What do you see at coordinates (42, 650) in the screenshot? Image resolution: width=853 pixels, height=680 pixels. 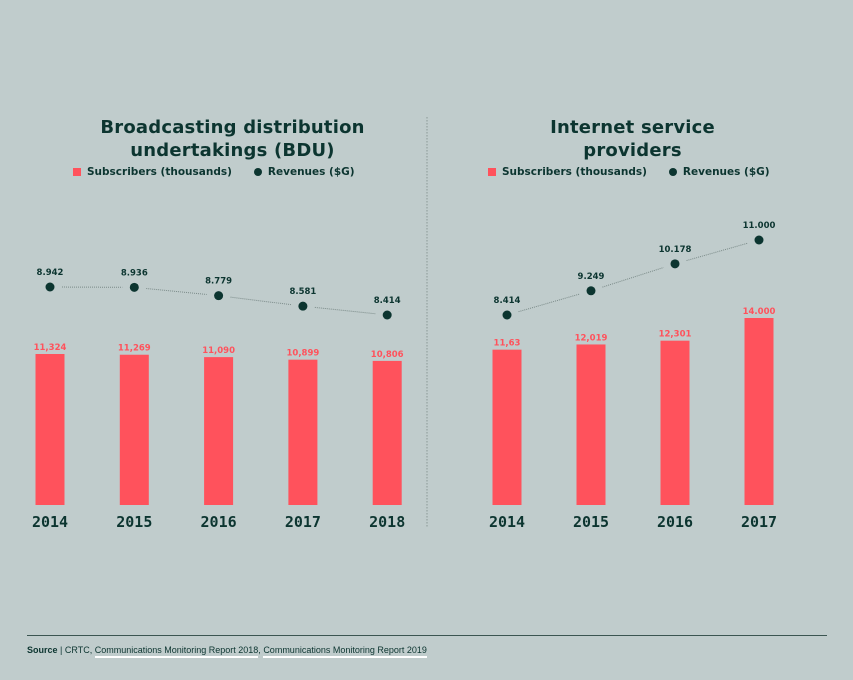 I see `source-label: Source` at bounding box center [42, 650].